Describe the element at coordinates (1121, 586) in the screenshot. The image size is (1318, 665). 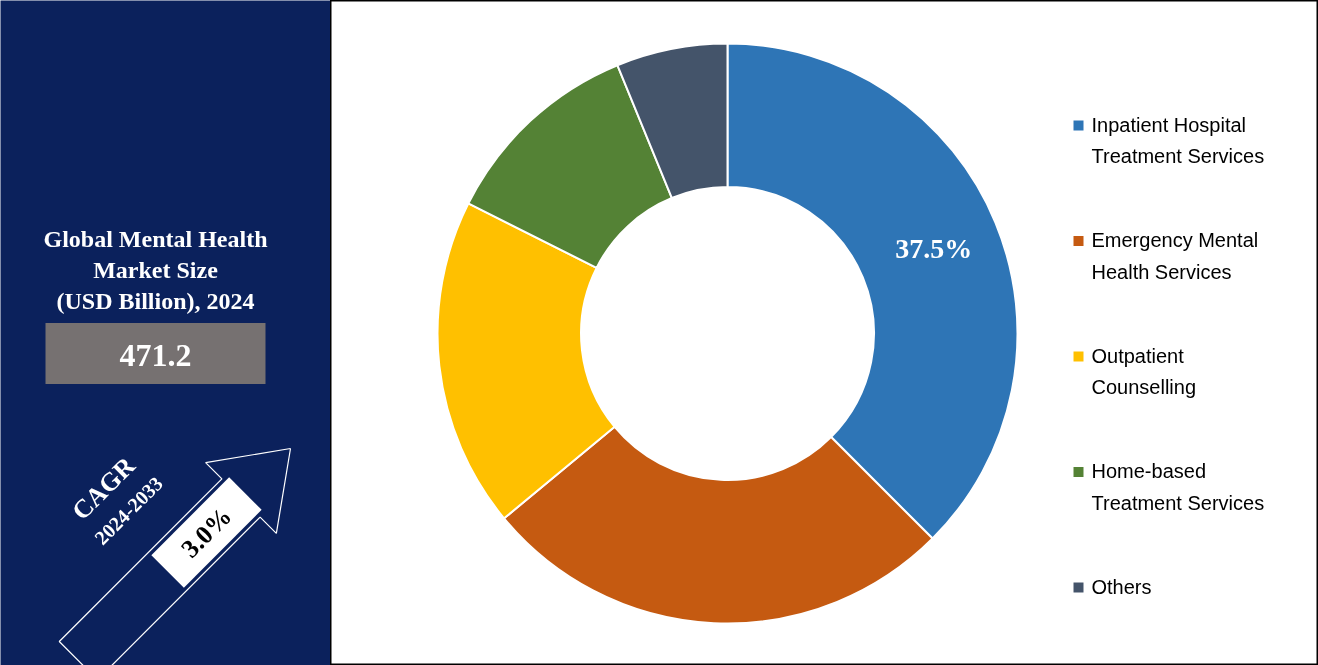
I see `legend-label: Others` at that location.